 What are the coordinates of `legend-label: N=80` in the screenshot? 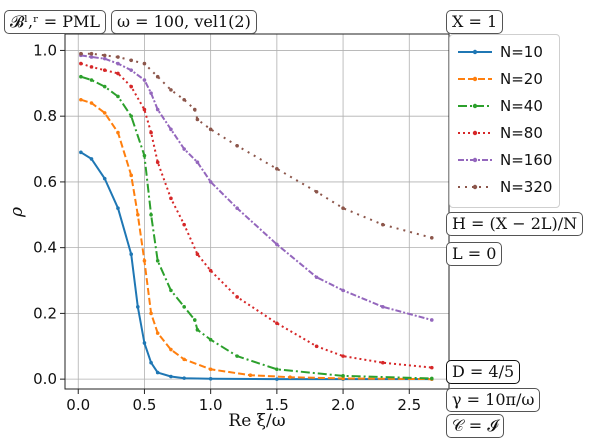 It's located at (521, 133).